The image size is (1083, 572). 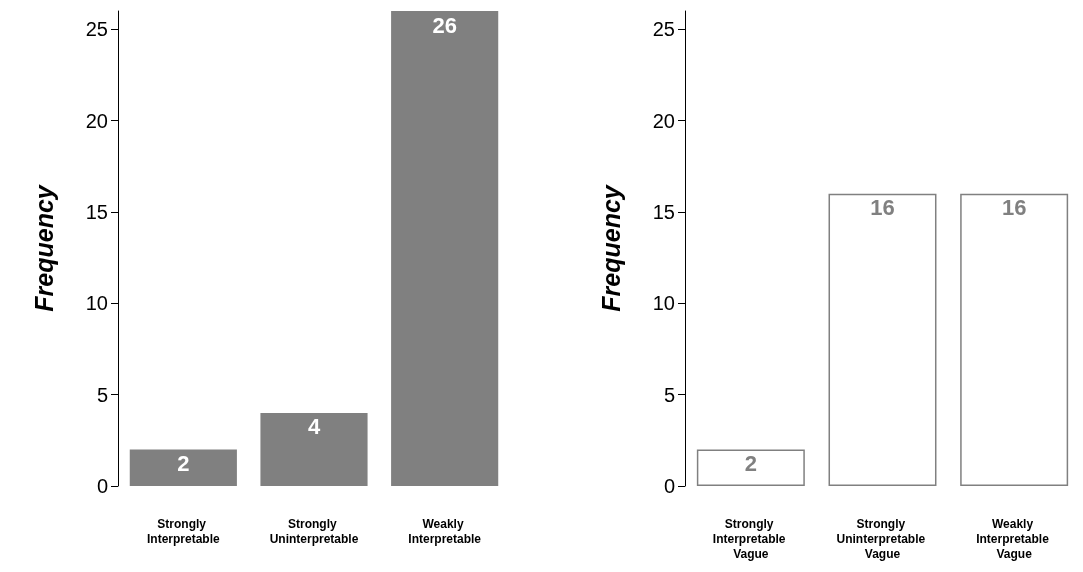 I want to click on x-tick-label: Weakly Interpretable Vague, so click(x=1014, y=538).